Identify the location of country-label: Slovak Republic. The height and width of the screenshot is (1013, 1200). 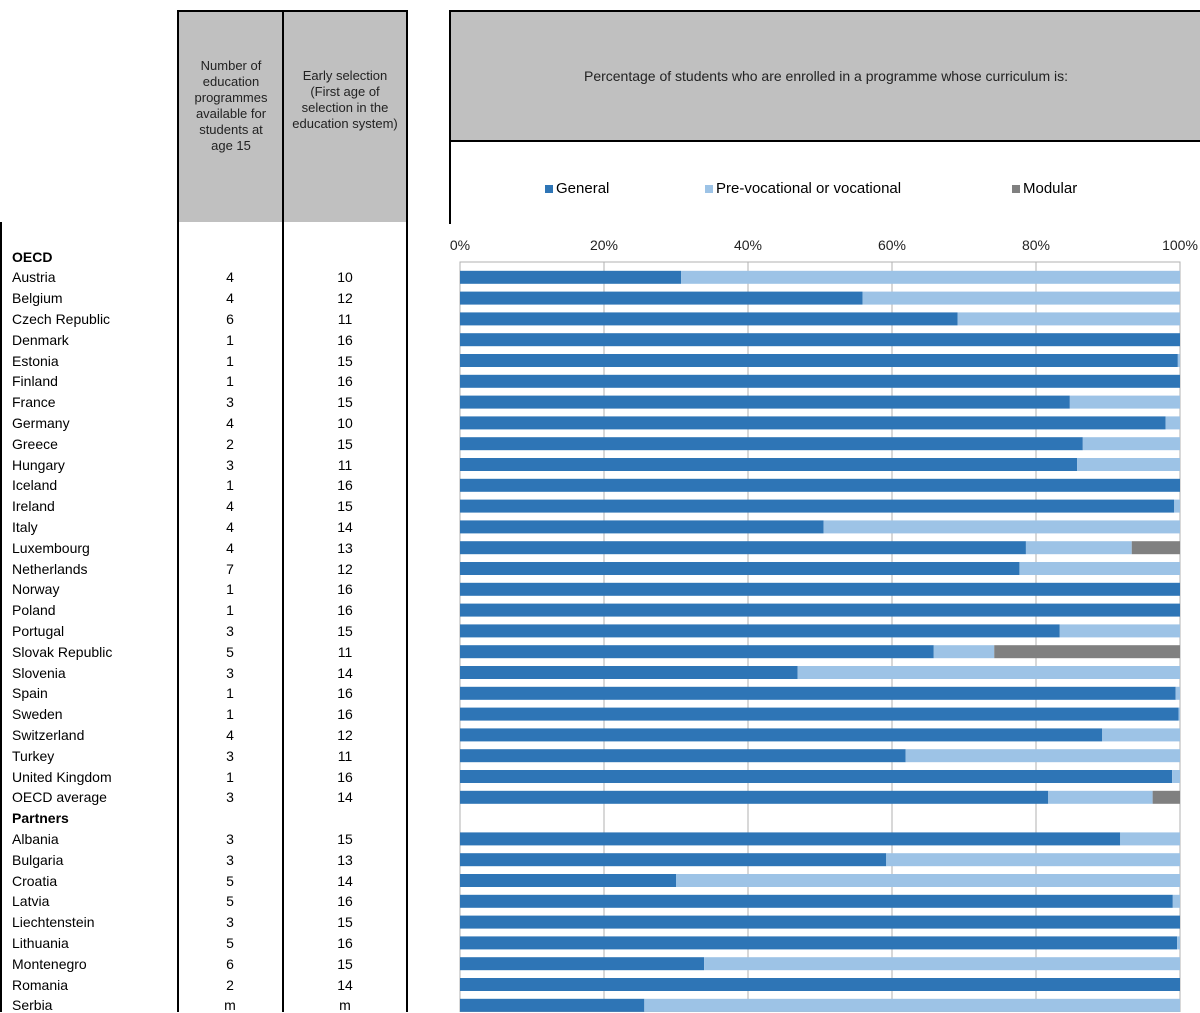
(62, 651).